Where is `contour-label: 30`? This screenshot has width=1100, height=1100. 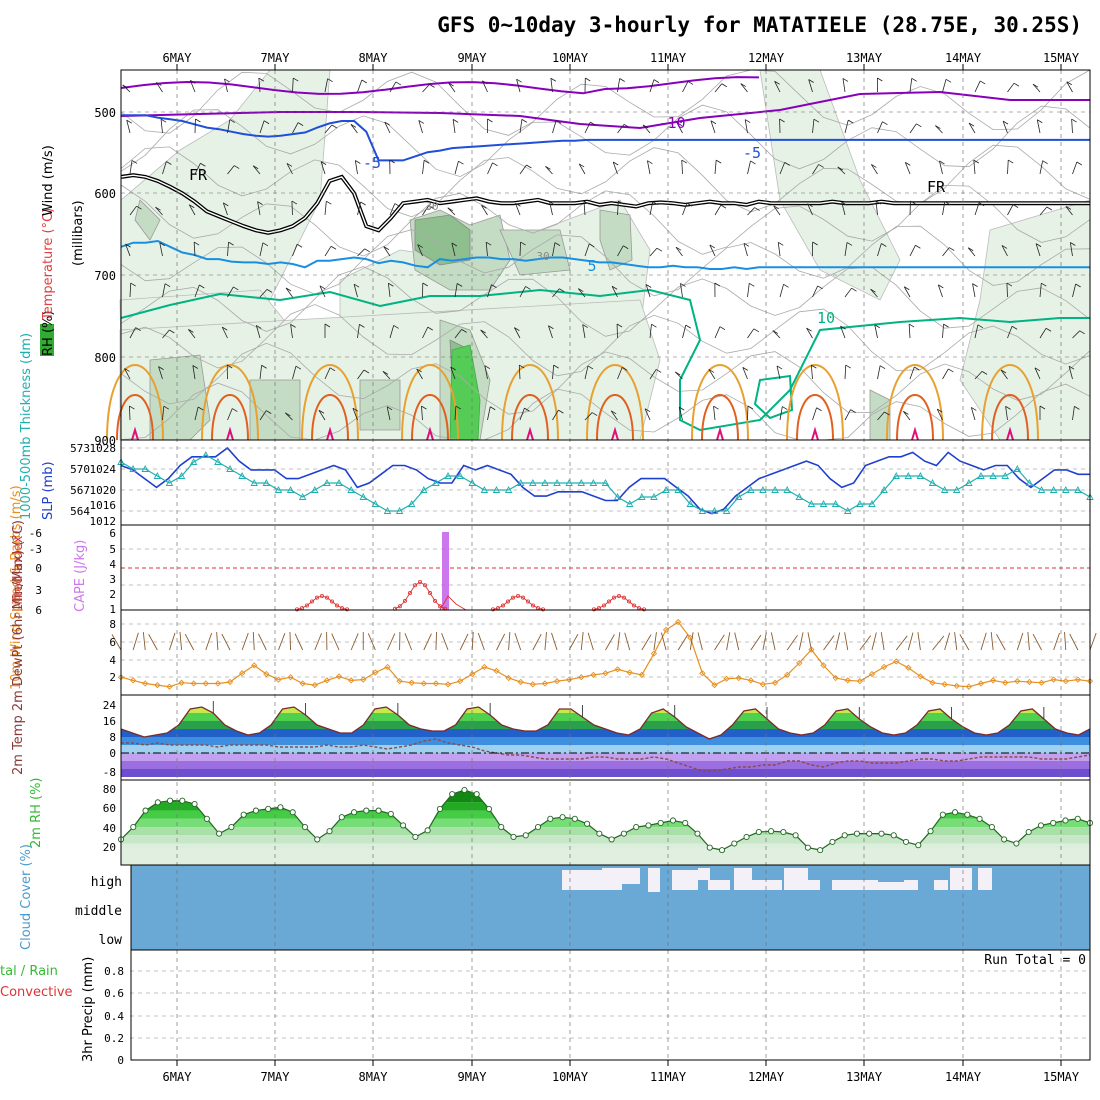 contour-label: 30 is located at coordinates (542, 256).